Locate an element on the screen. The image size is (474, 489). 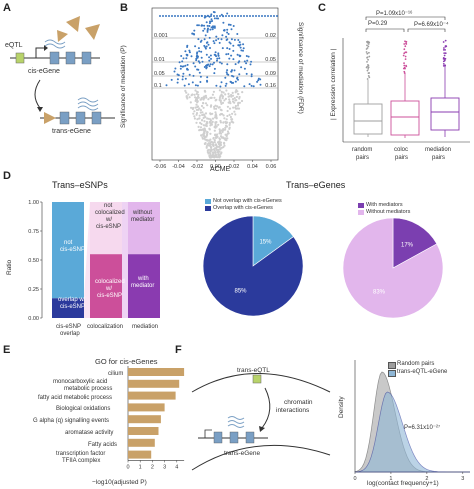
e-bar is located at coordinates (146, 407).